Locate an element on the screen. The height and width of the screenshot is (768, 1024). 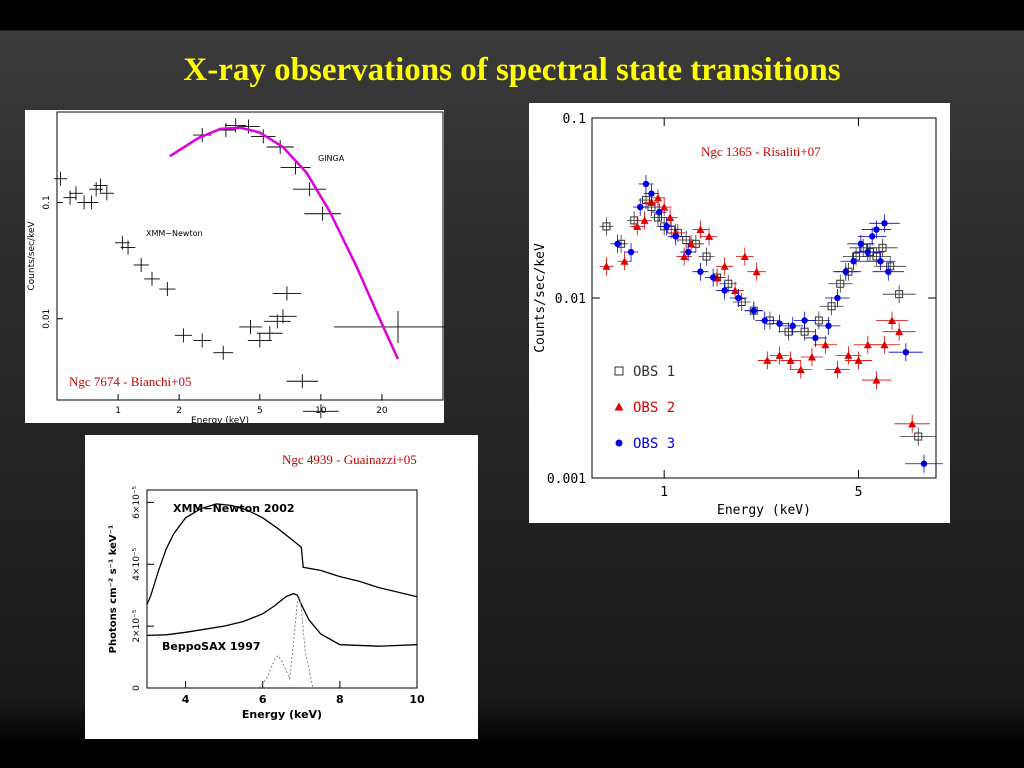
caption-ngc7674: Ngc 7674 - Bianchi+05 is located at coordinates (130, 381).